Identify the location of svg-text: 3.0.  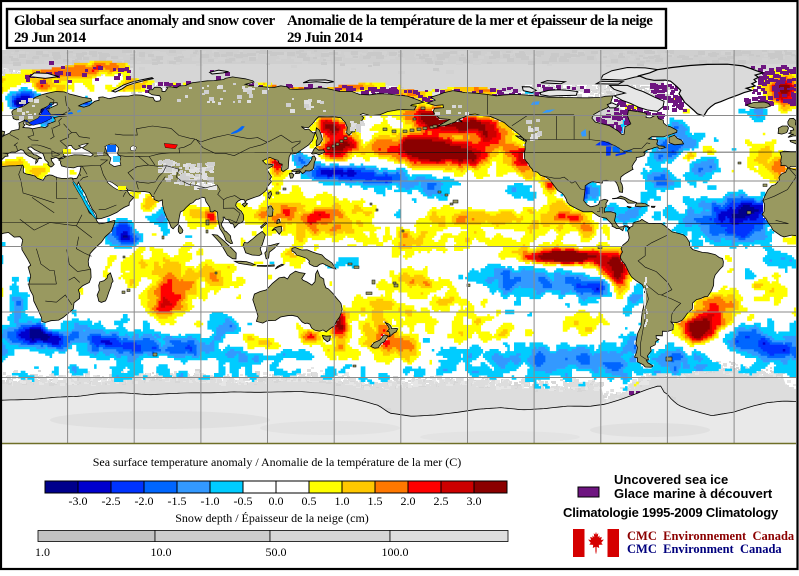
(474, 501).